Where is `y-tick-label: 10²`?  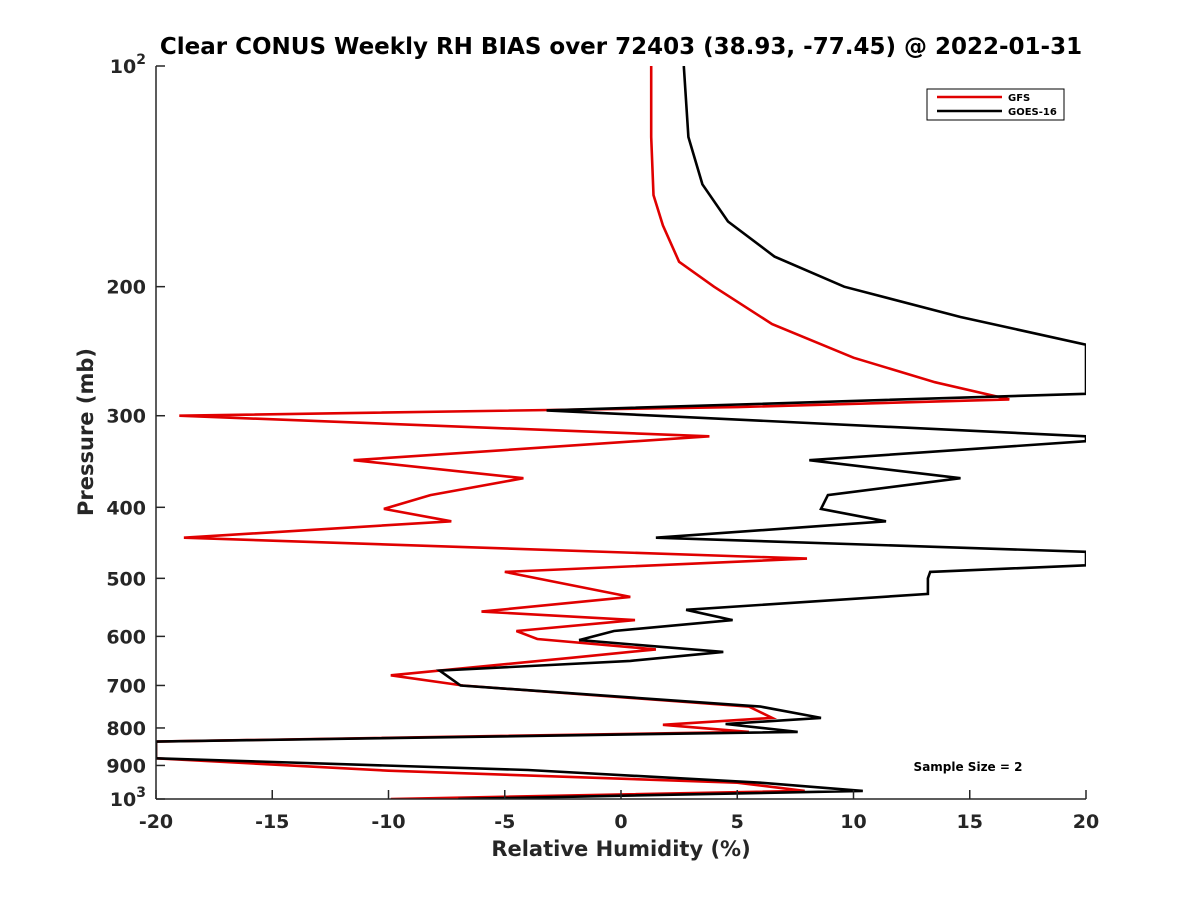
y-tick-label: 10² is located at coordinates (128, 65).